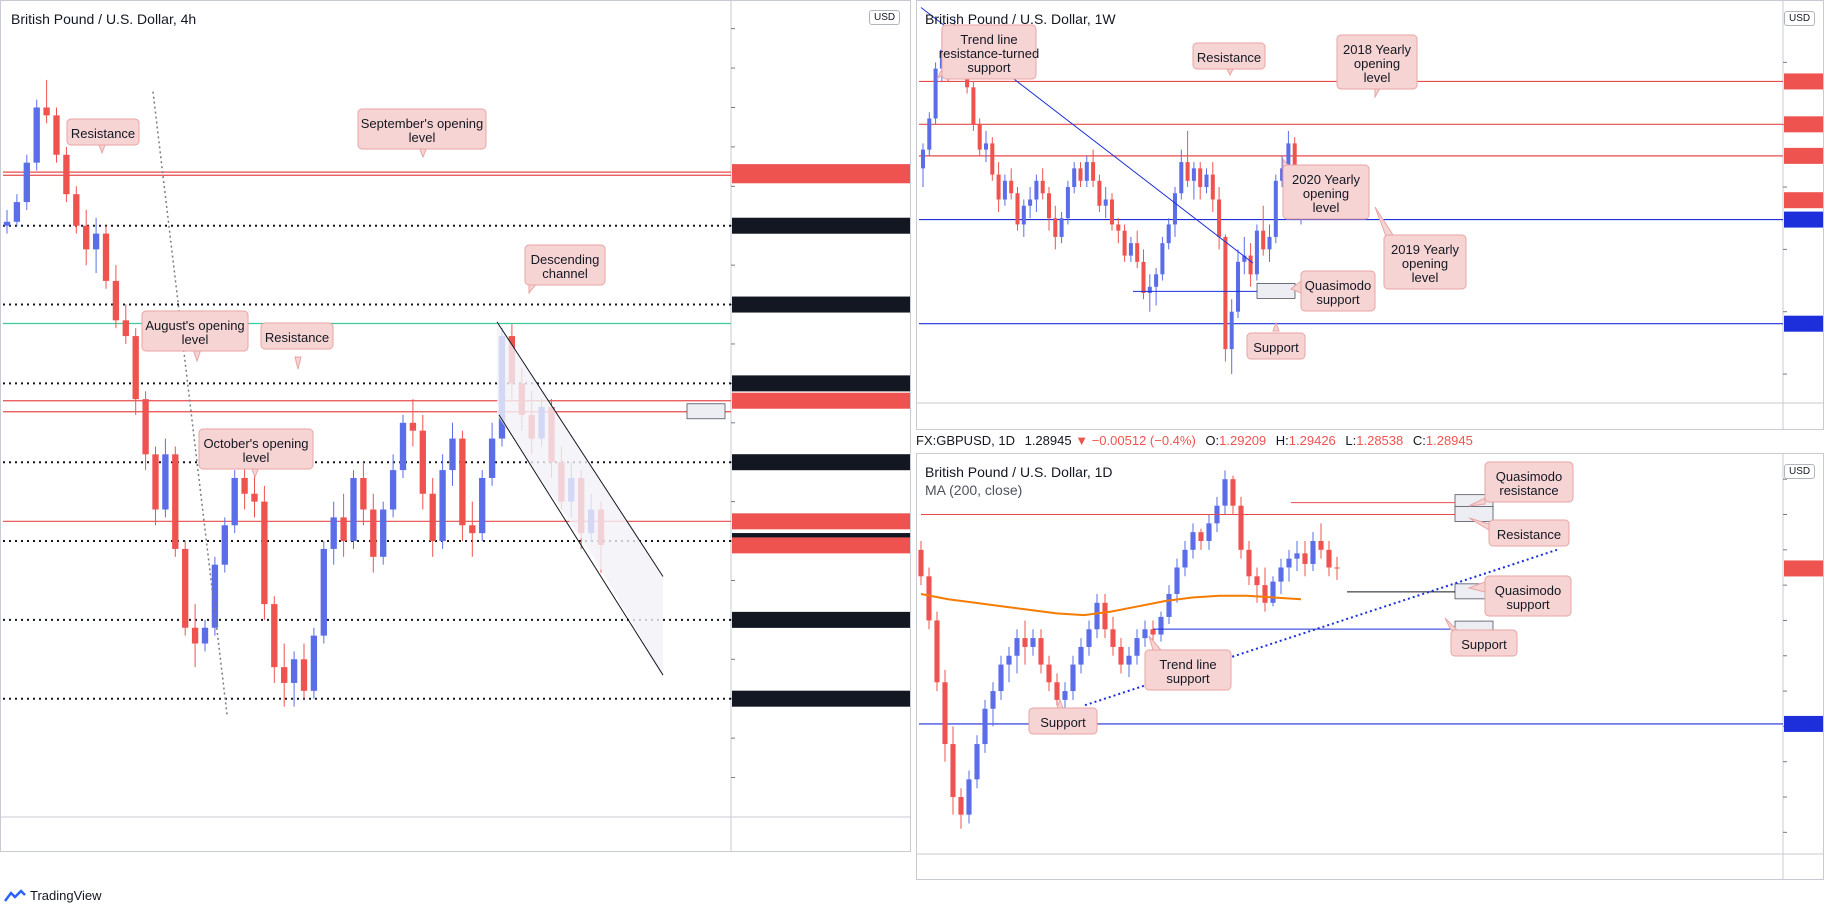 The image size is (1826, 912). I want to click on small-price-tag, so click(1276, 290).